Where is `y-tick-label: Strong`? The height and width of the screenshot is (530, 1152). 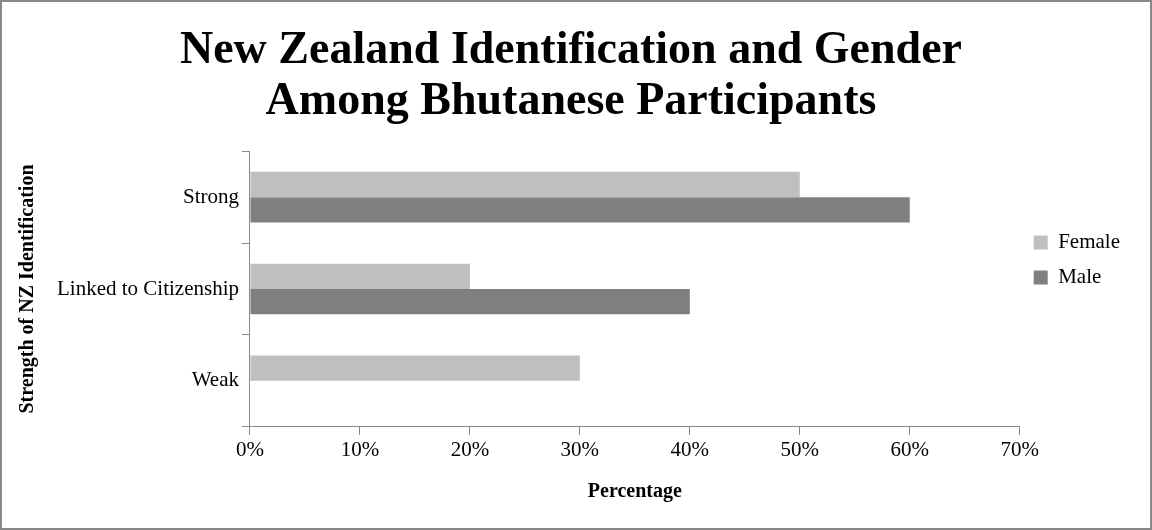
y-tick-label: Strong is located at coordinates (211, 195).